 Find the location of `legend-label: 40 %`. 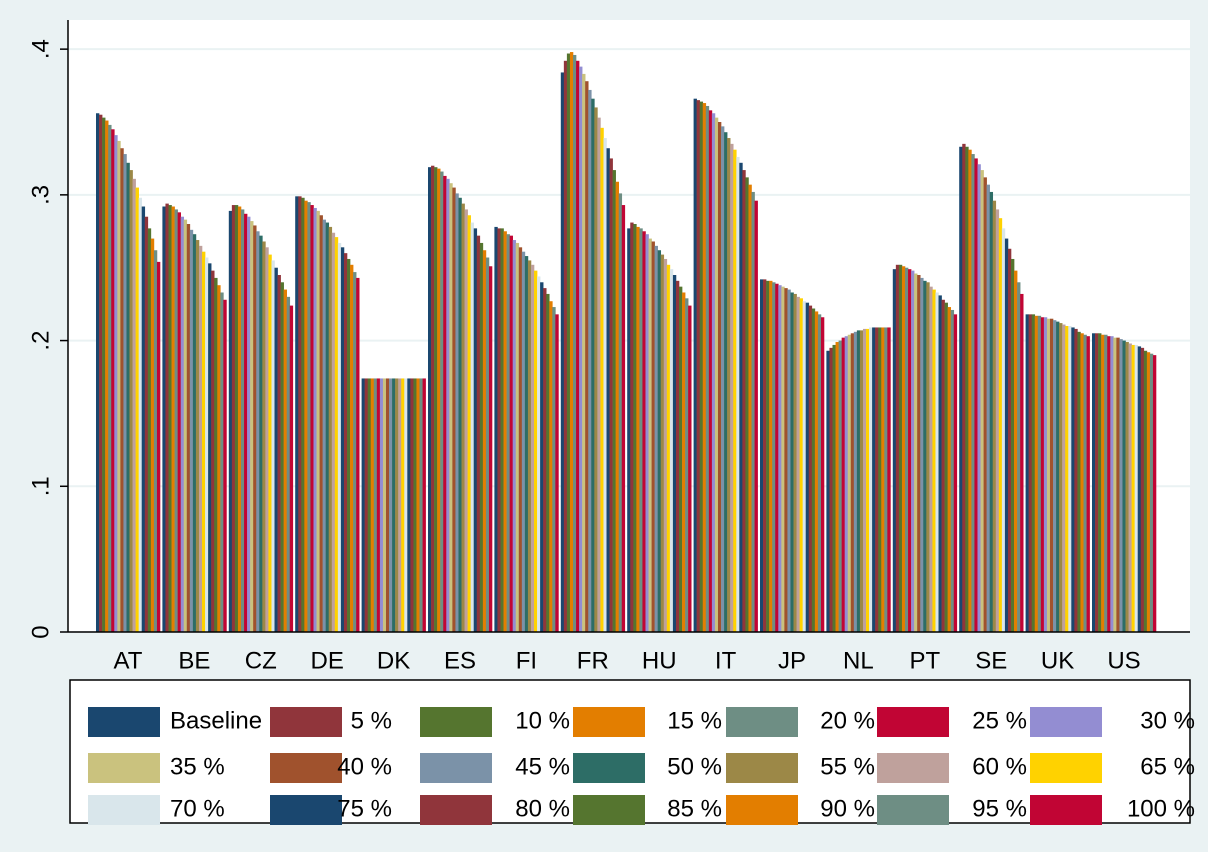

legend-label: 40 % is located at coordinates (364, 766).